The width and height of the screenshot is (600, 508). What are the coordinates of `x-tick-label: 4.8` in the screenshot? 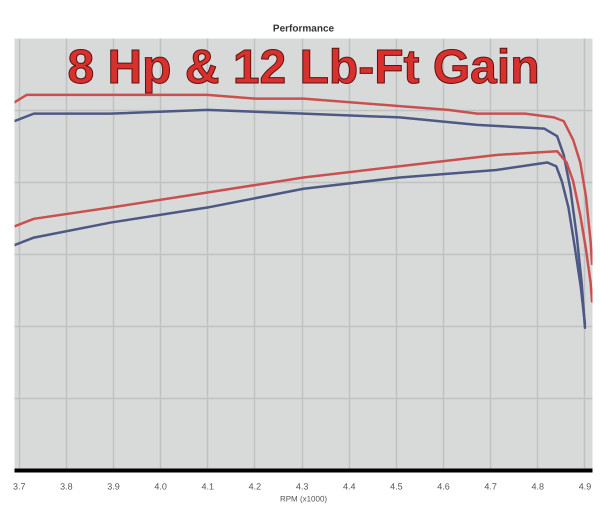 It's located at (538, 487).